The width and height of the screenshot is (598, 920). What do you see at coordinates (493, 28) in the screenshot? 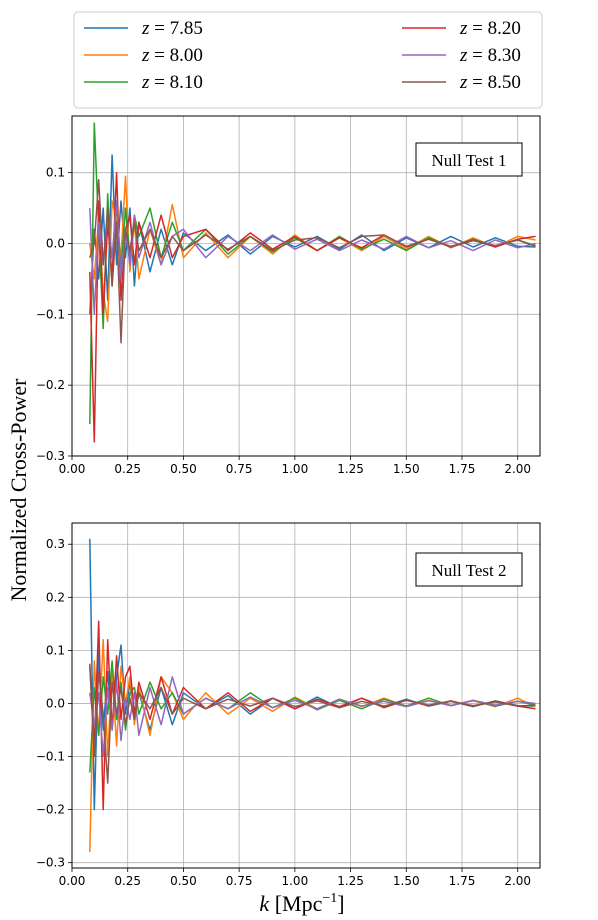
I see `legend-label-value: = 8.20` at bounding box center [493, 28].